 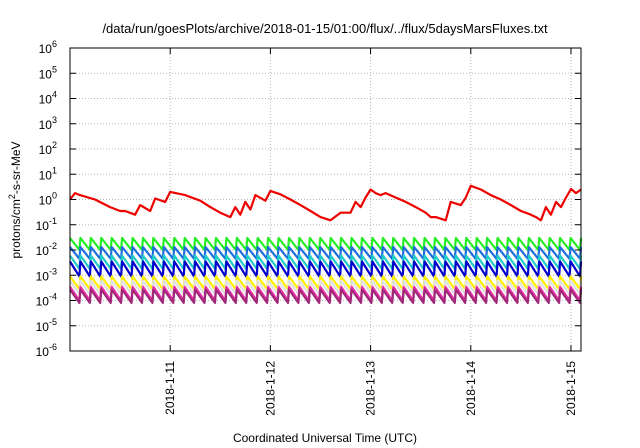 What do you see at coordinates (371, 388) in the screenshot?
I see `x-tick-label: 2018-1-13` at bounding box center [371, 388].